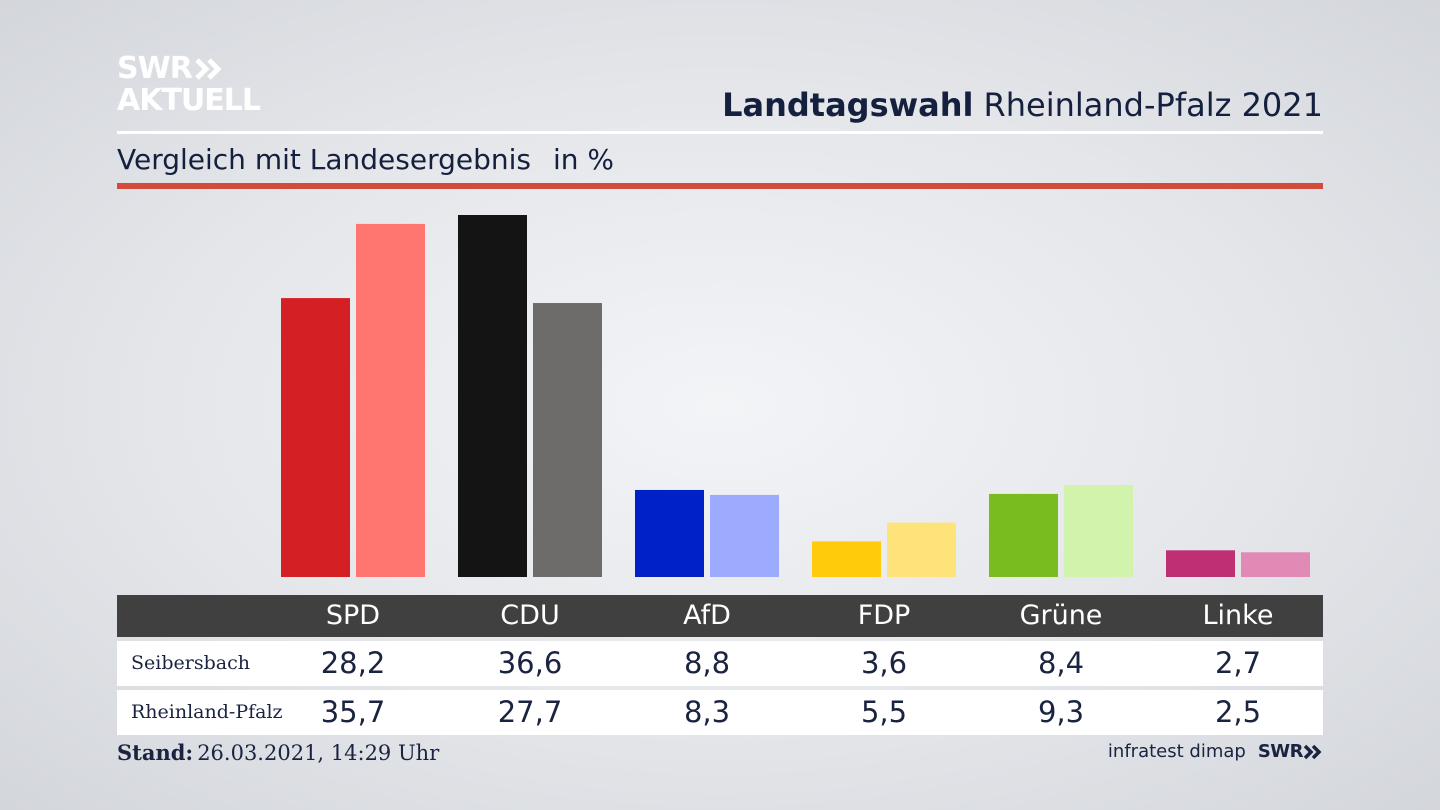 This screenshot has height=810, width=1440. What do you see at coordinates (707, 663) in the screenshot?
I see `value-afd-seibersbach: 8,8` at bounding box center [707, 663].